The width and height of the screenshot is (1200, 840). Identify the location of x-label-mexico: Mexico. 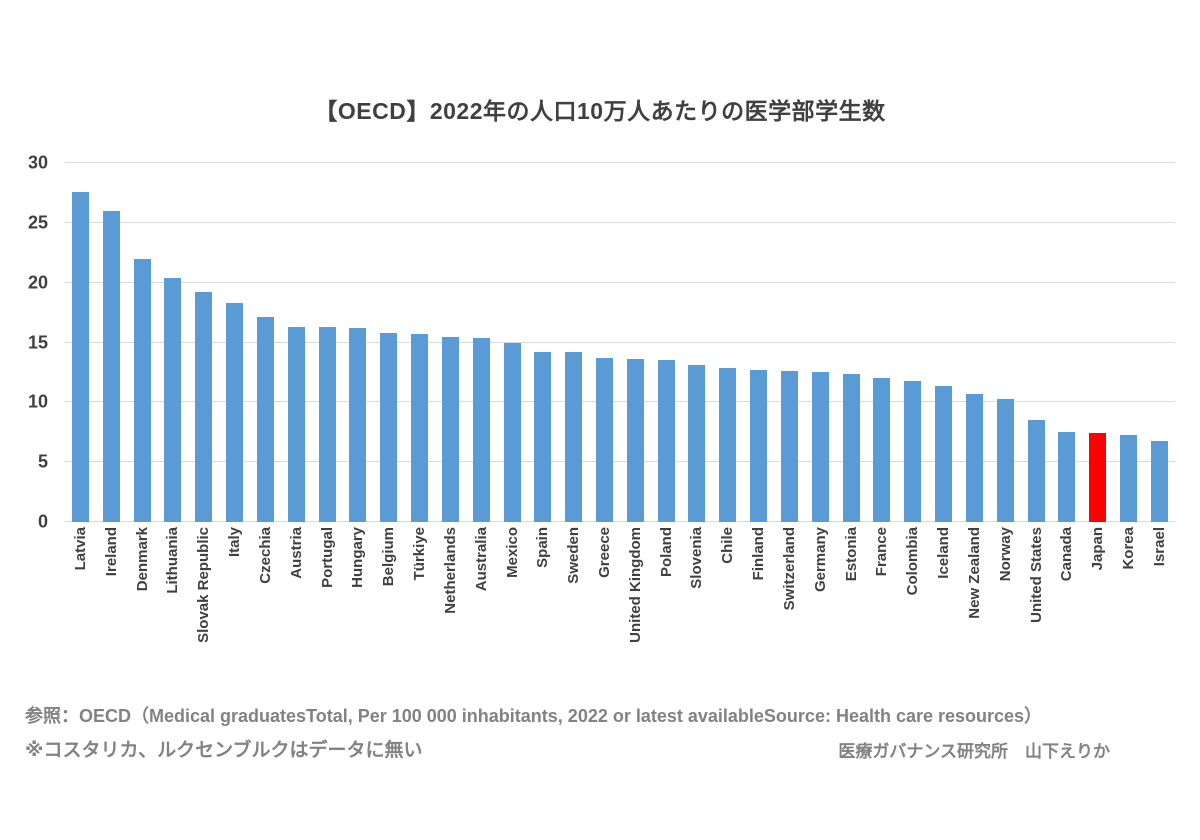
(512, 552).